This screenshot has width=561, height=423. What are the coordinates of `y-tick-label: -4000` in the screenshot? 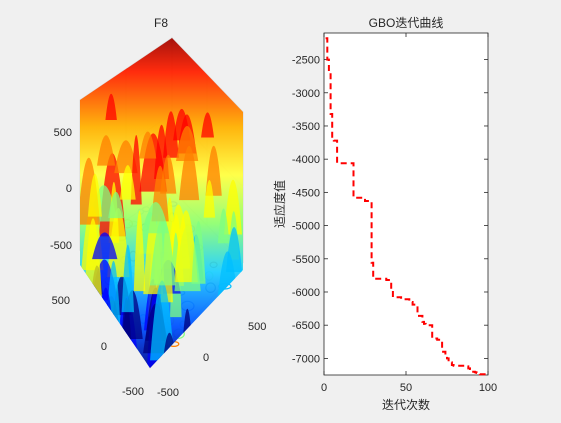 It's located at (306, 160).